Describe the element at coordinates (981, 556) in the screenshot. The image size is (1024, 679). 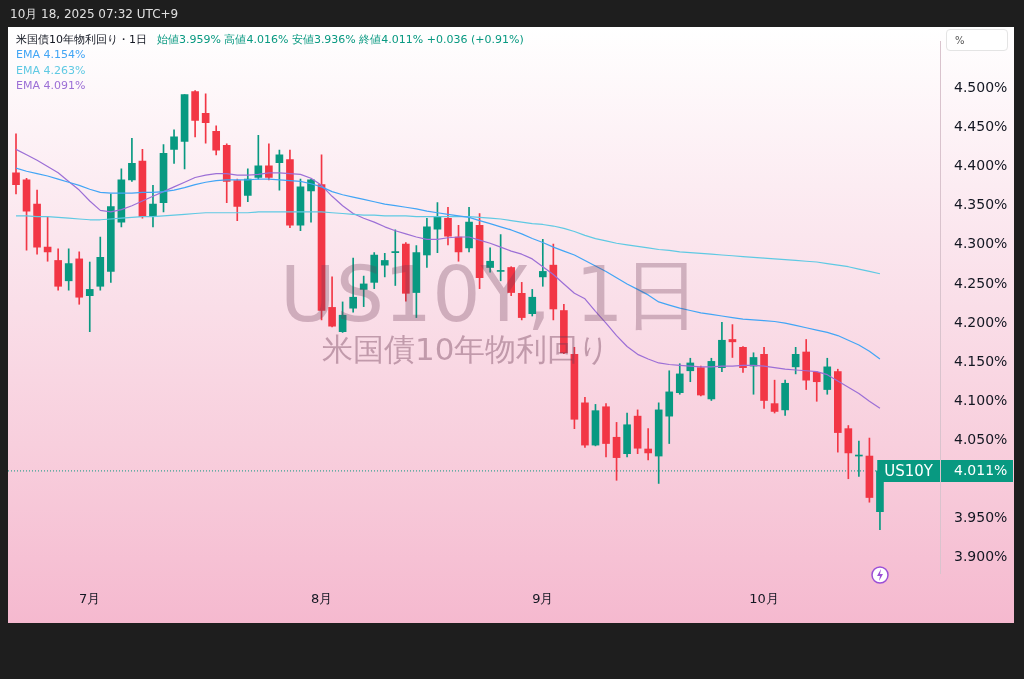
I see `y-tick-label: 3.900%` at that location.